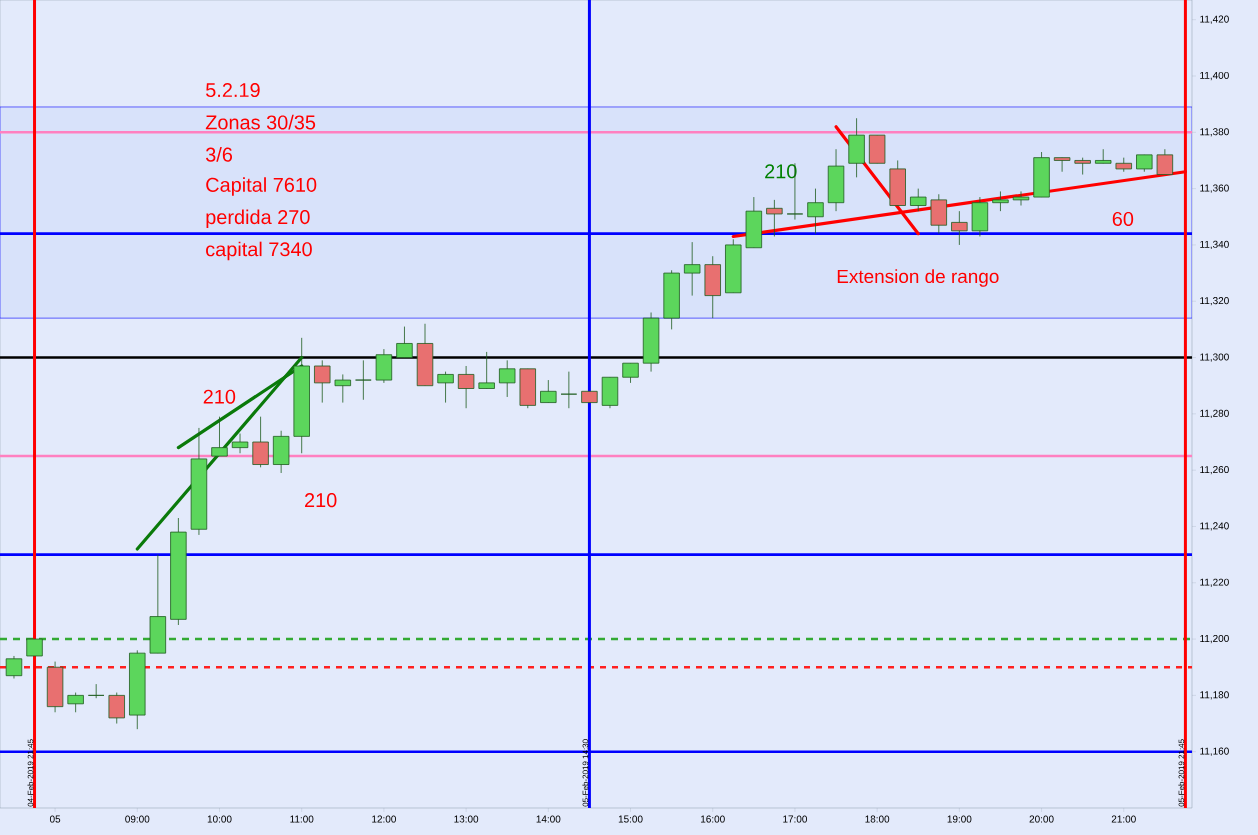 The width and height of the screenshot is (1258, 835). What do you see at coordinates (1214, 526) in the screenshot?
I see `y-tick-label: 11,240` at bounding box center [1214, 526].